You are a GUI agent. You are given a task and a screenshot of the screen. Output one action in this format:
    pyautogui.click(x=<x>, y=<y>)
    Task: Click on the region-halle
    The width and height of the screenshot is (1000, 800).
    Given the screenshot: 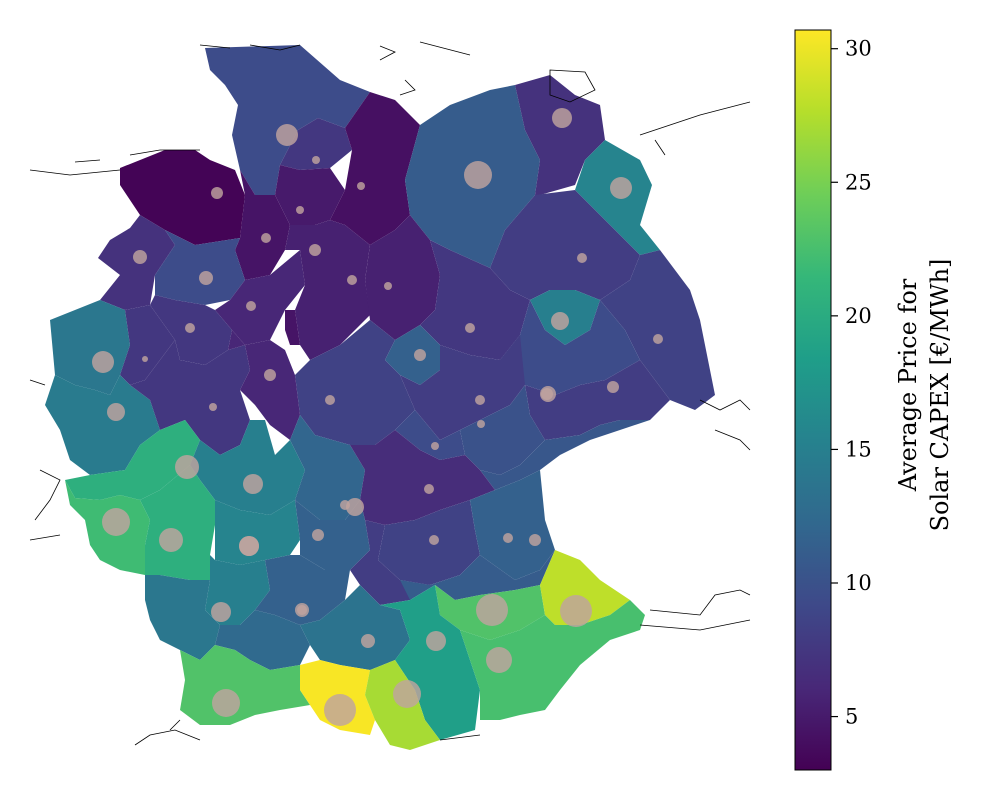 What is the action you would take?
    pyautogui.click(x=355, y=382)
    